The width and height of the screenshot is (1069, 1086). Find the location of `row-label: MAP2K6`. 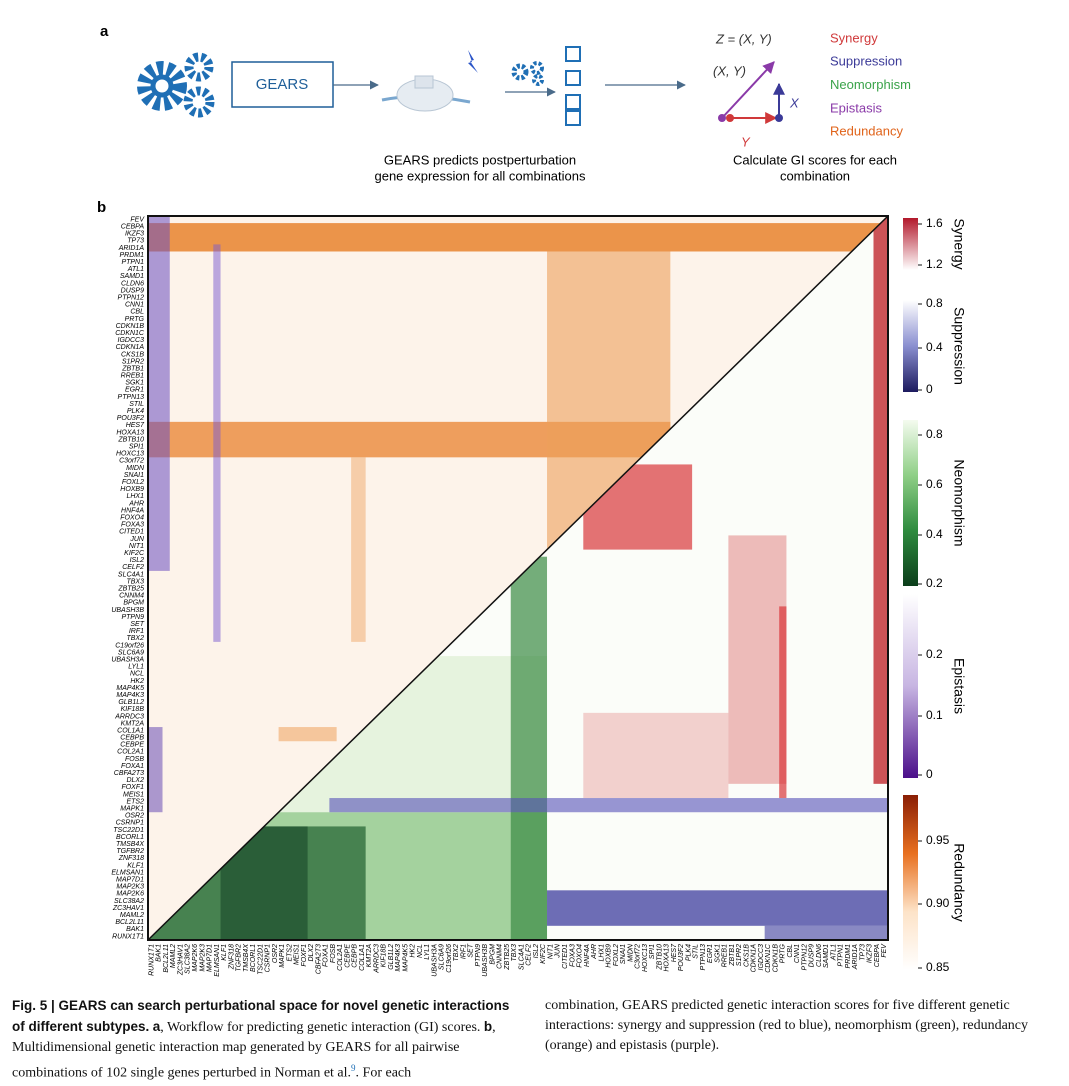

row-label: MAP2K6 is located at coordinates (130, 894).